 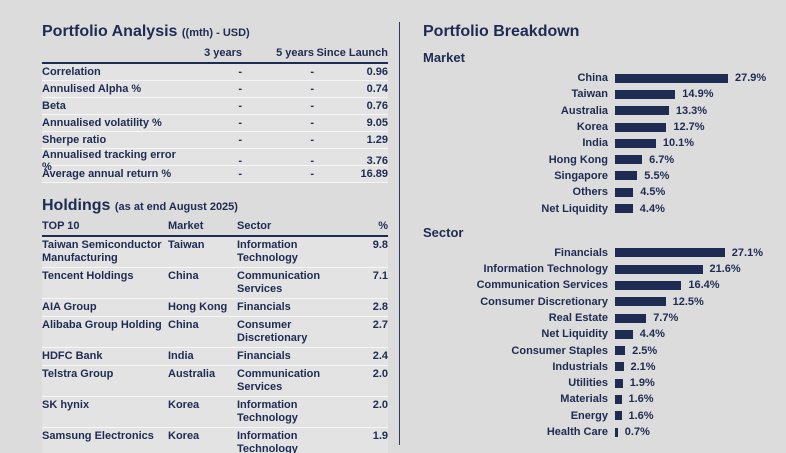 I want to click on chart-heading-market: Market, so click(x=444, y=57).